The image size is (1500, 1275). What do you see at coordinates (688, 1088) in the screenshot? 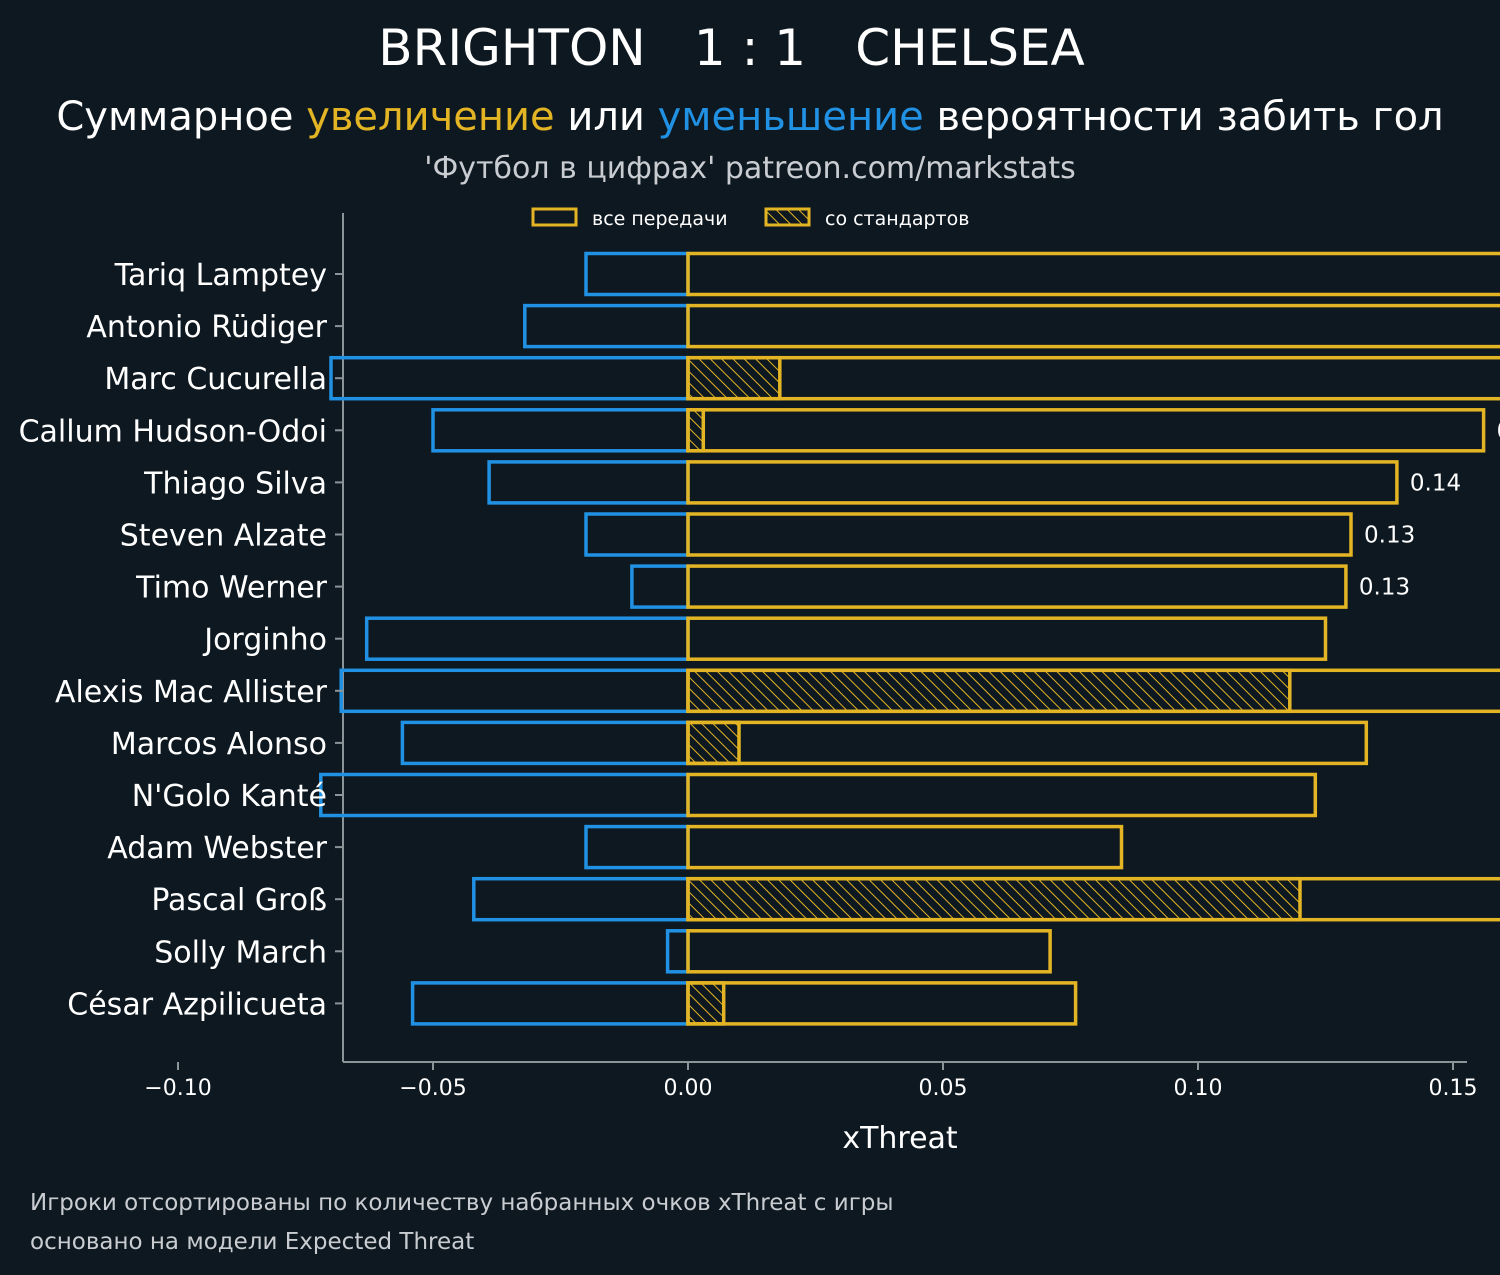
I see `x-tick-label: 0.00` at bounding box center [688, 1088].